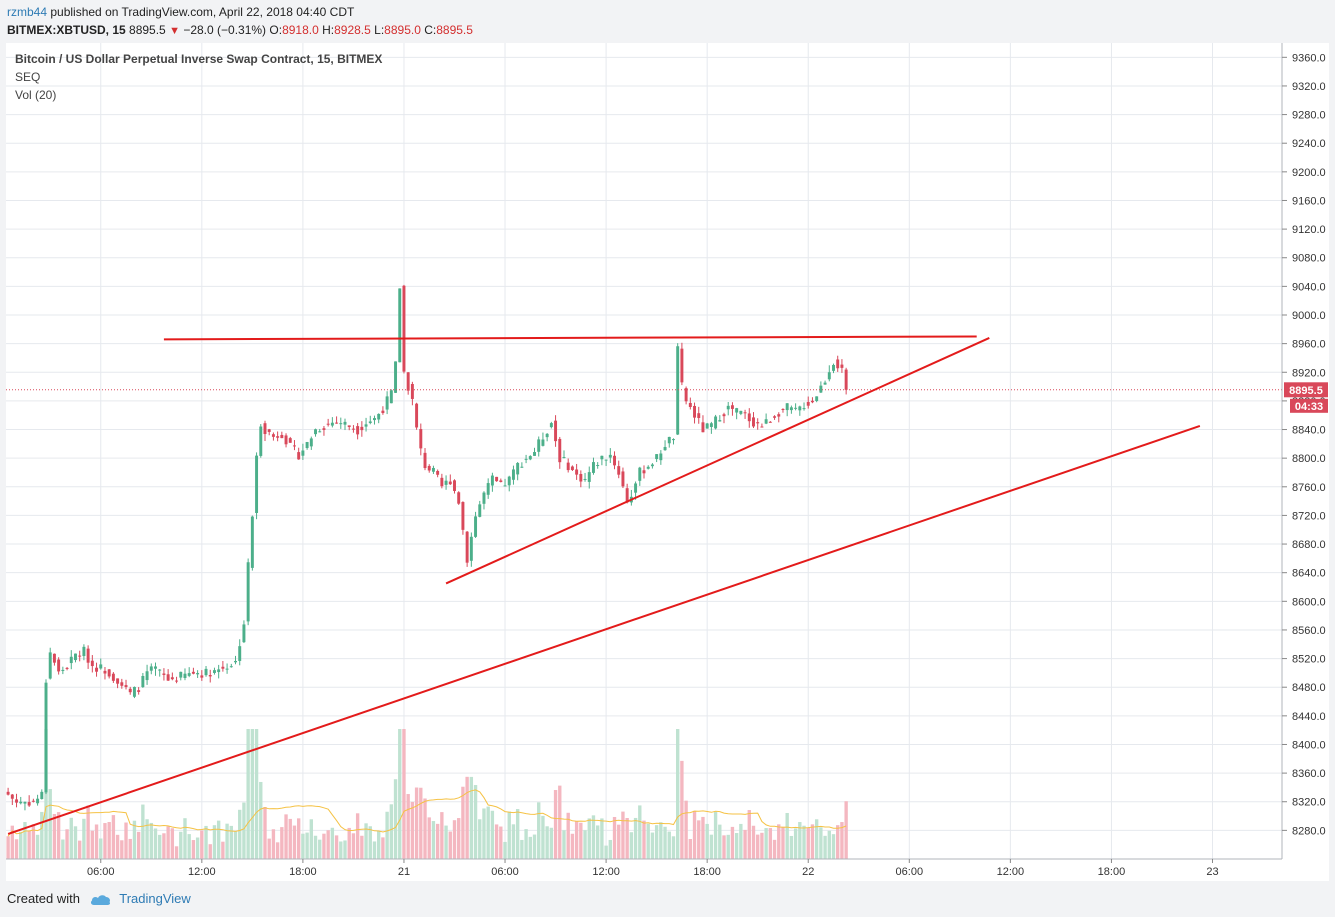  I want to click on tradingview-logo-text: TradingView, so click(155, 898).